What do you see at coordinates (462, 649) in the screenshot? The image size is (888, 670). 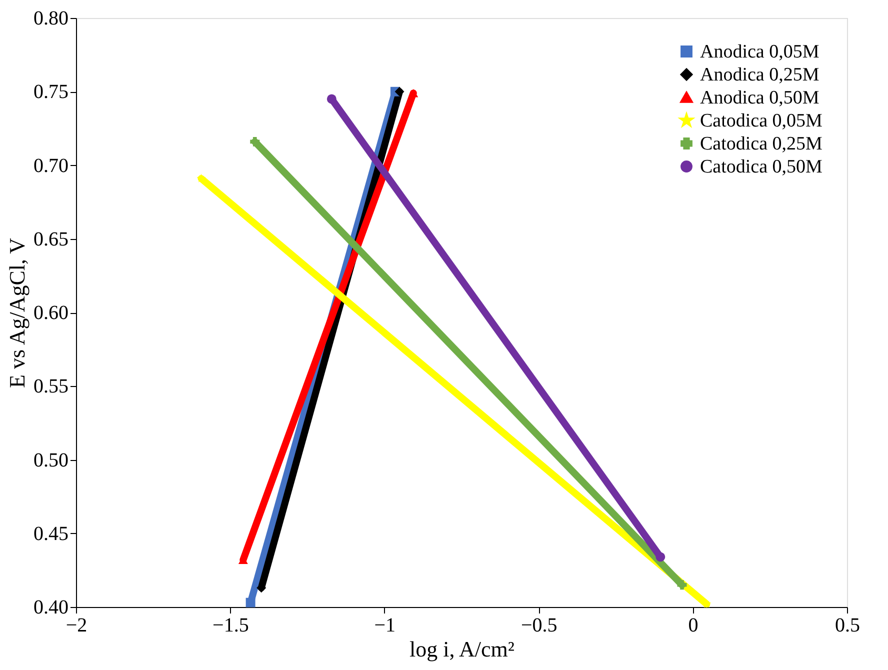 I see `x-axis-title: log i, A/cm²` at bounding box center [462, 649].